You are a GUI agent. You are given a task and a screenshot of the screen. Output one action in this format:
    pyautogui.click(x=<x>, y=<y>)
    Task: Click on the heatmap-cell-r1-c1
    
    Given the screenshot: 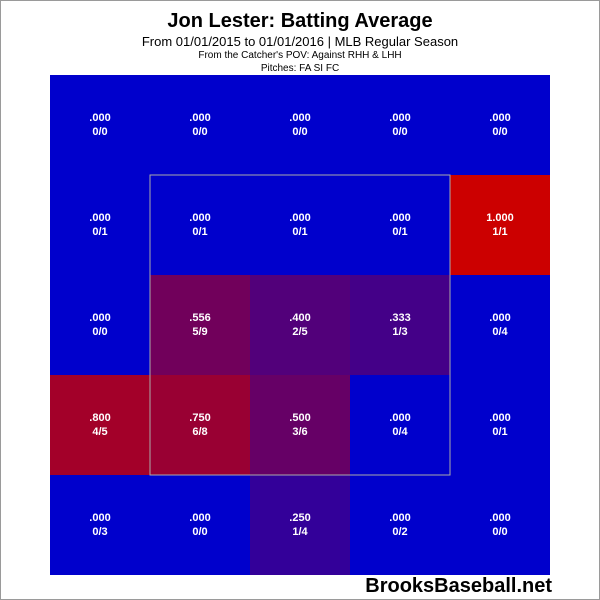 What is the action you would take?
    pyautogui.click(x=200, y=225)
    